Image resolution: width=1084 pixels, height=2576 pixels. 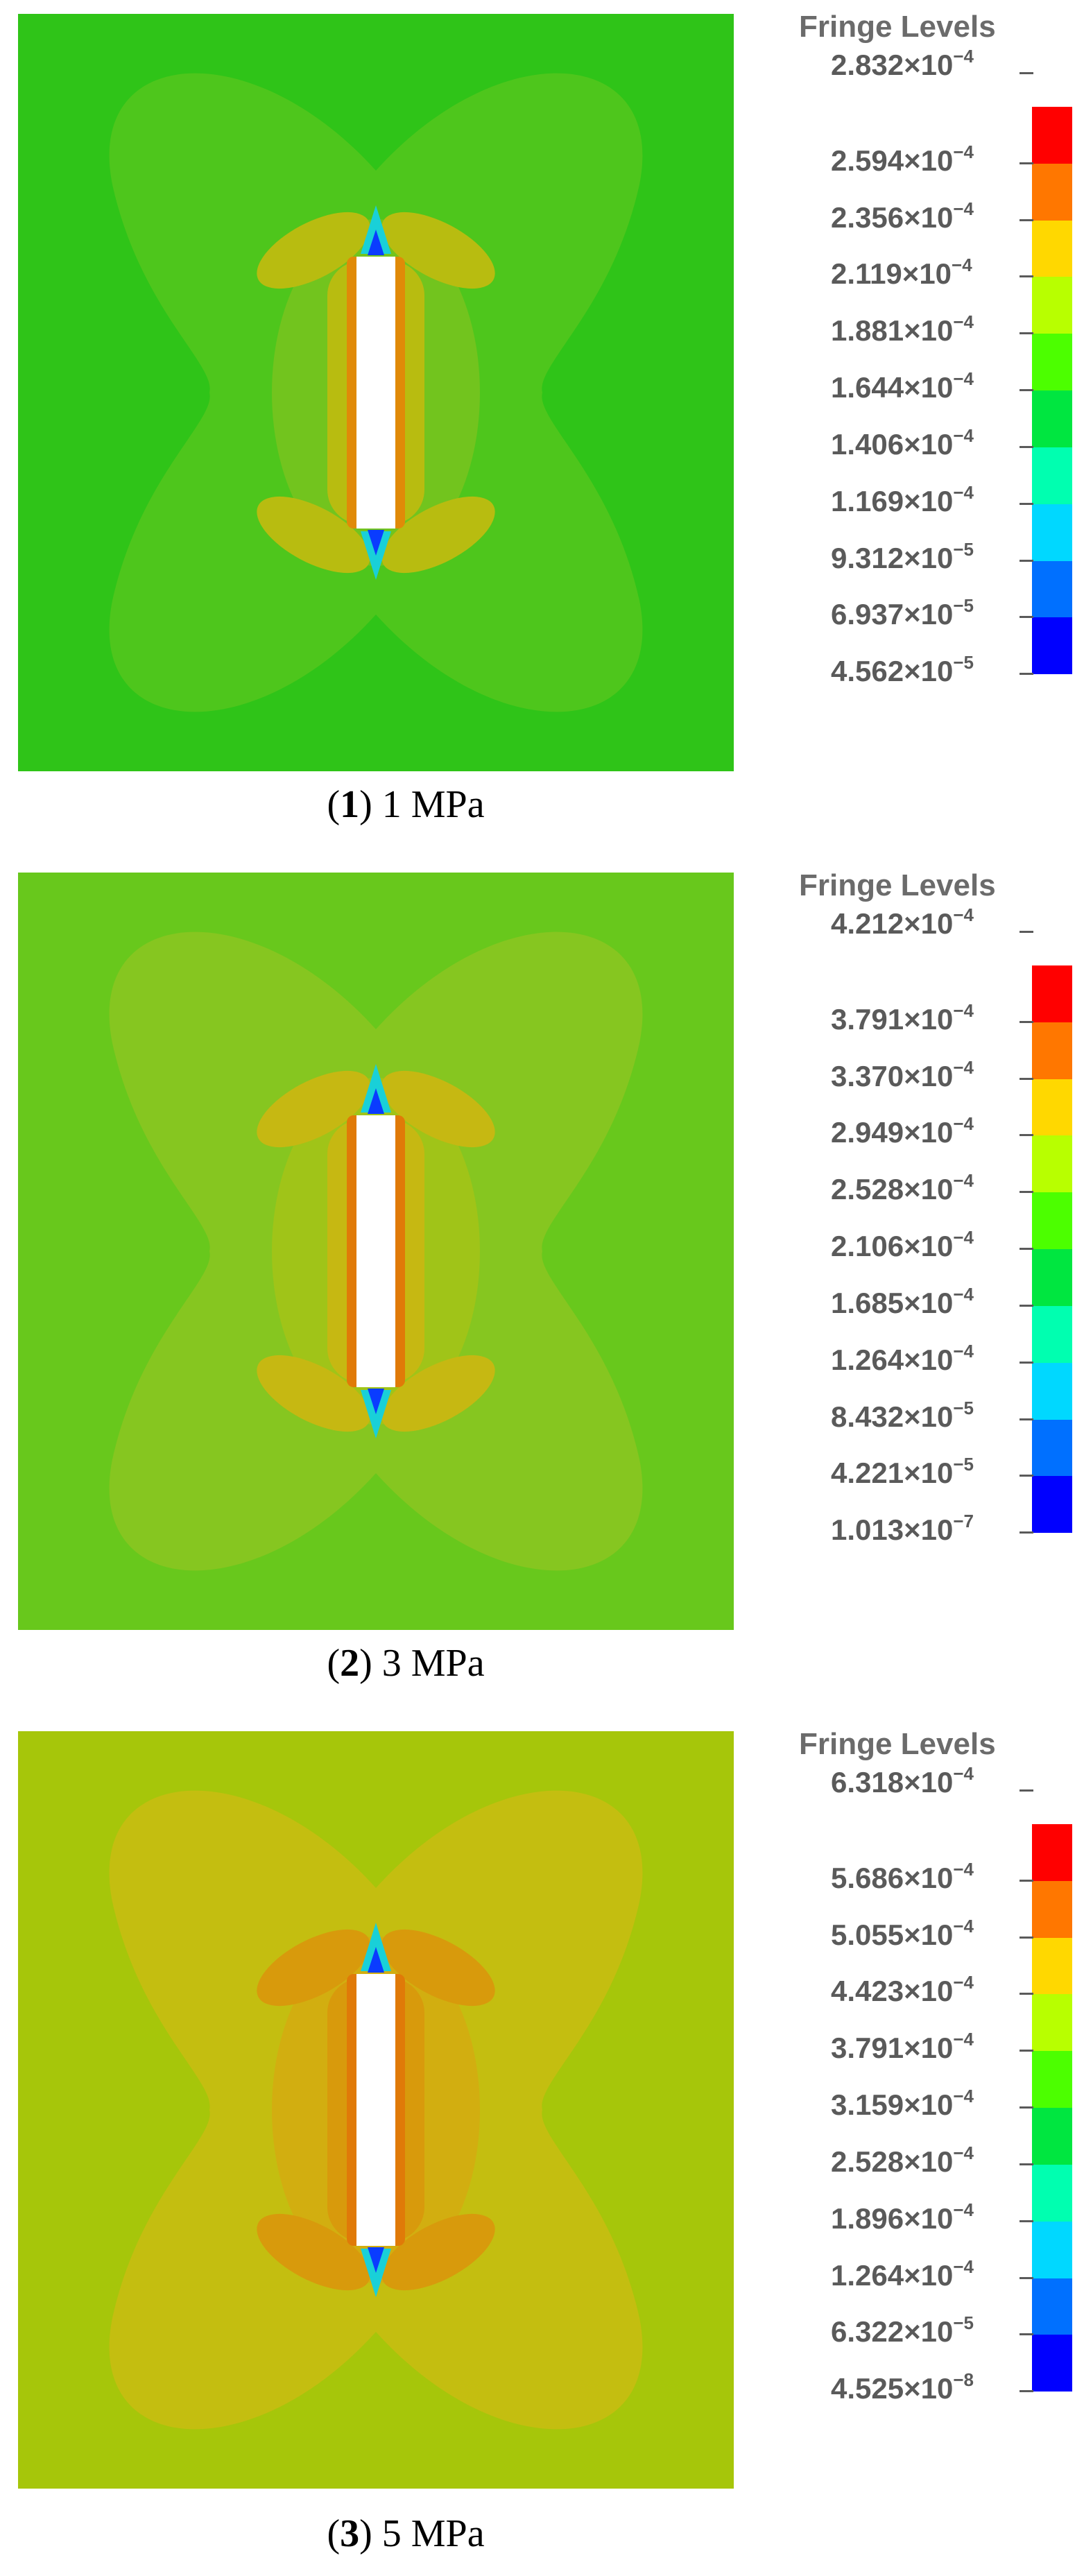 What do you see at coordinates (429, 1663) in the screenshot?
I see `caption-text: 3 MPa` at bounding box center [429, 1663].